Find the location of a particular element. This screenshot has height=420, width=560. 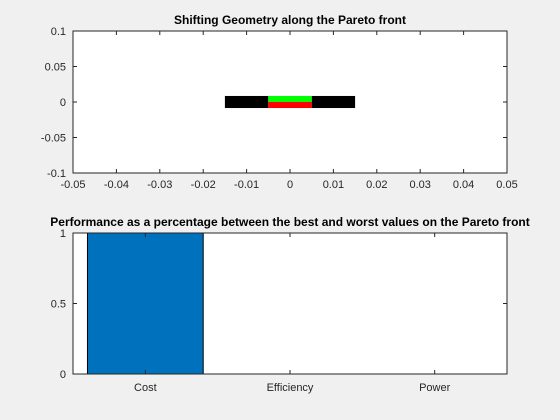

top-x-tick-label: -0.04 is located at coordinates (116, 185).